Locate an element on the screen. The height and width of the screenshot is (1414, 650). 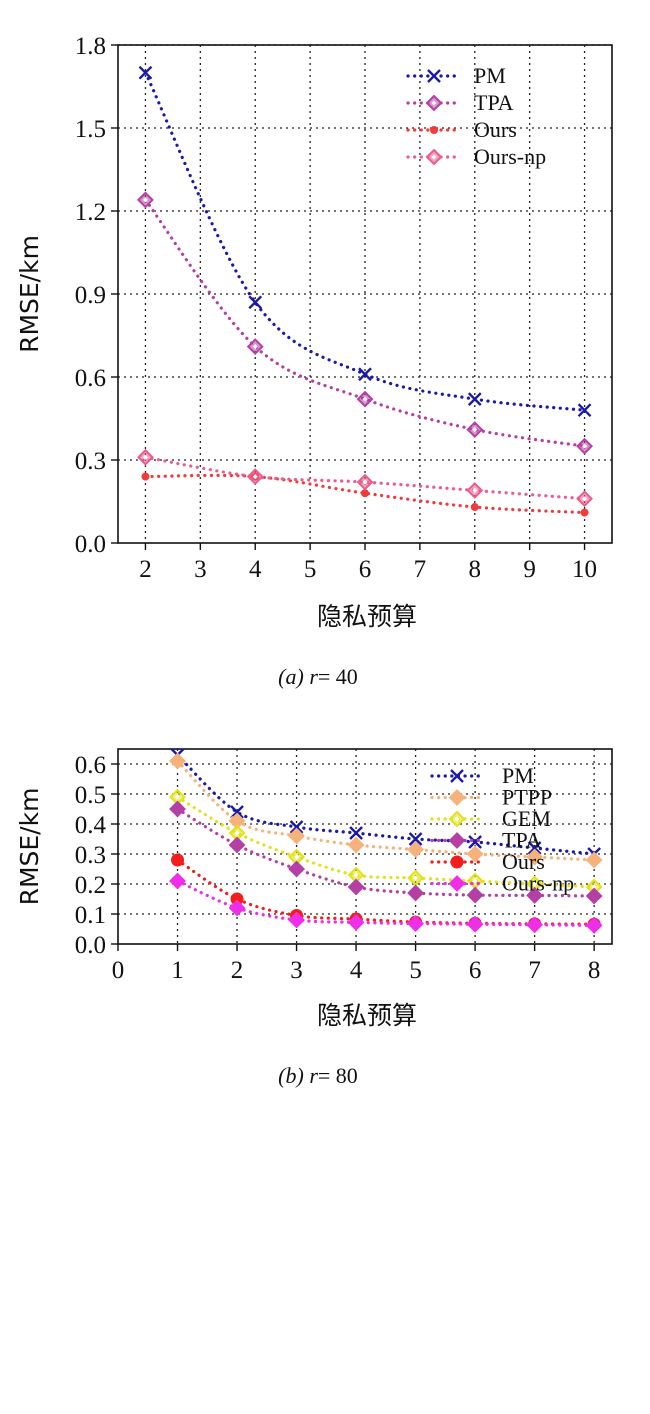
x-tick-label: 4 is located at coordinates (356, 970).